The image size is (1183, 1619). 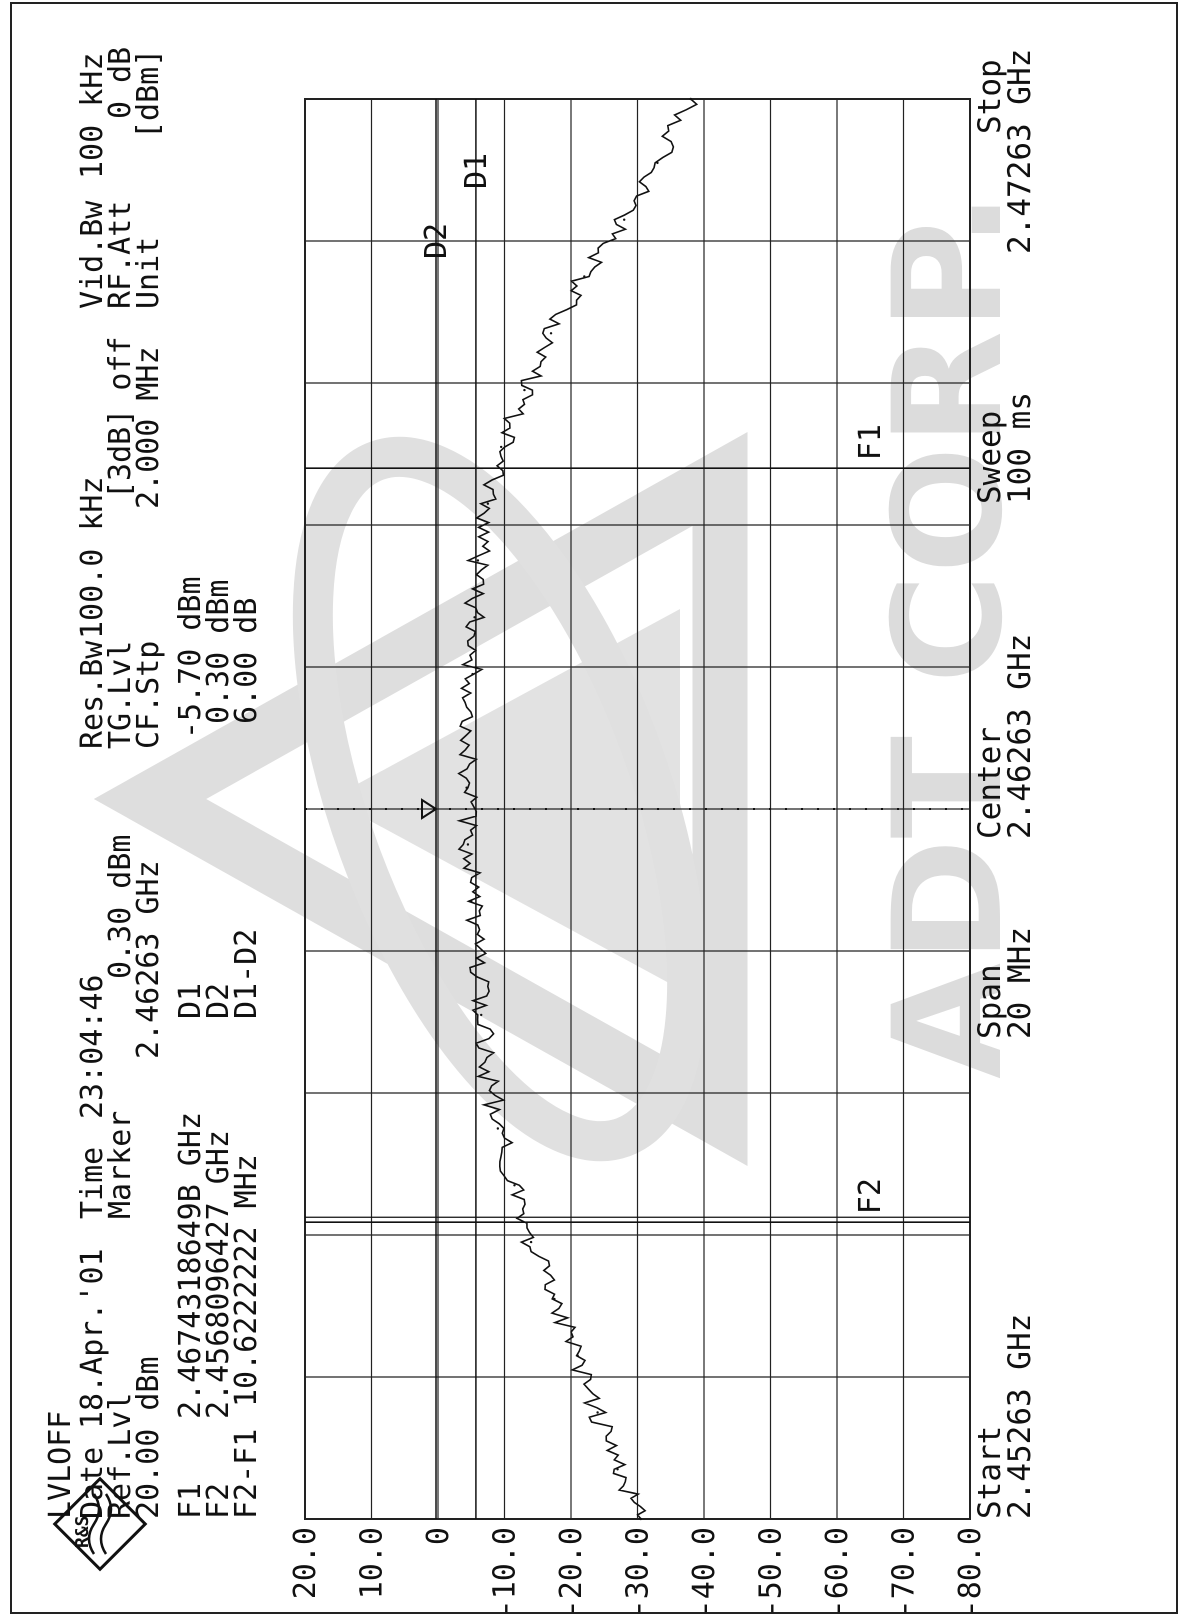 What do you see at coordinates (505, 1572) in the screenshot?
I see `y-tick-label: -10.0` at bounding box center [505, 1572].